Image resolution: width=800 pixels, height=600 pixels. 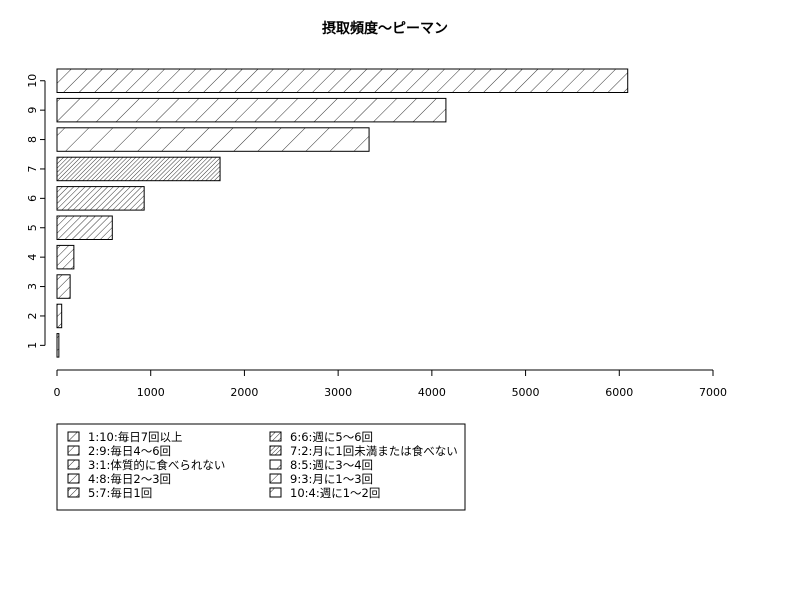 I want to click on x-tick-label-0: 0, so click(x=57, y=392).